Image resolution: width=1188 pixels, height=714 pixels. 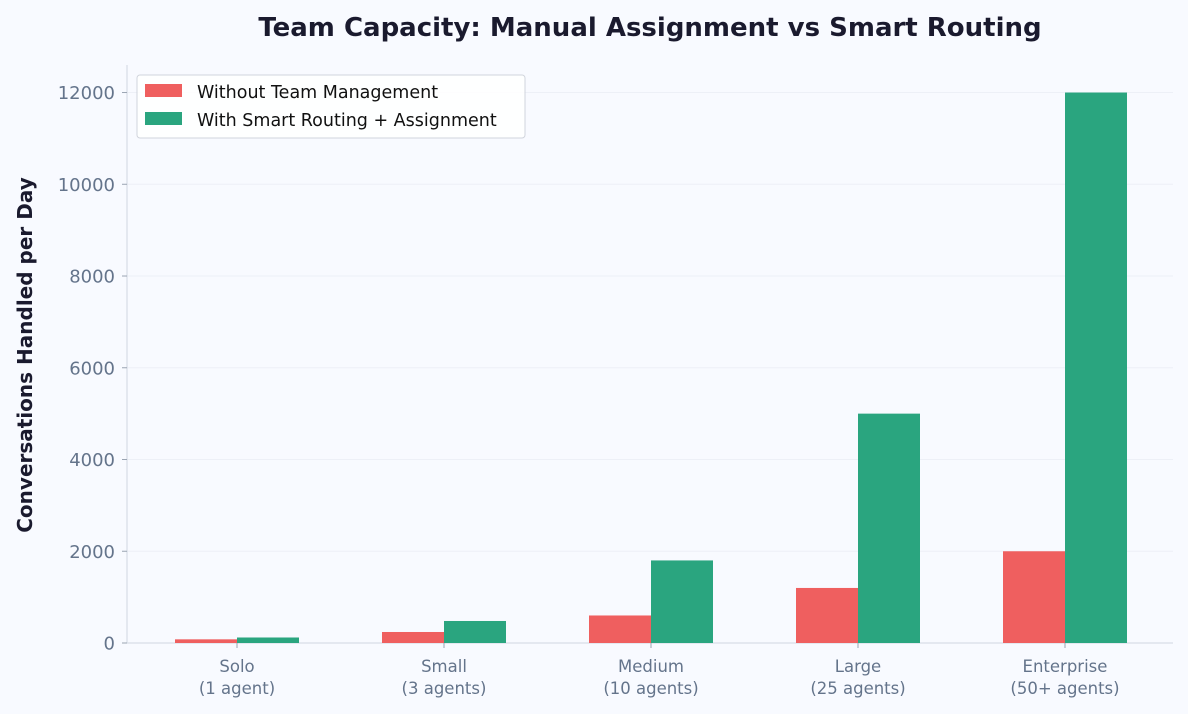 I want to click on bar-solo-without-team-management, so click(x=206, y=641).